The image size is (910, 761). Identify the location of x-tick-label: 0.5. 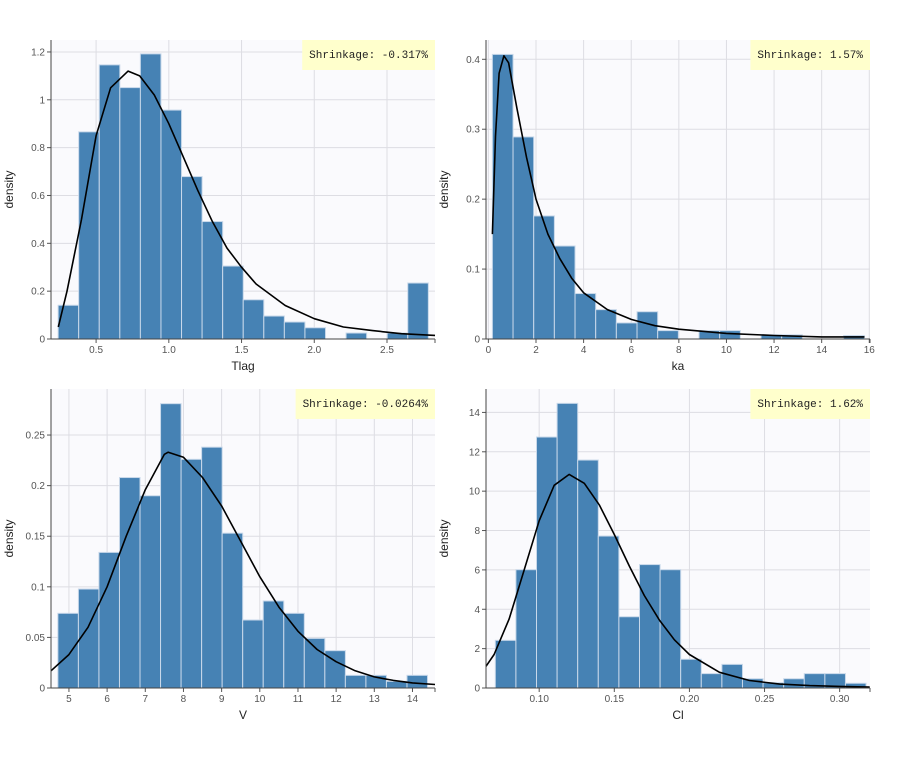
(96, 350).